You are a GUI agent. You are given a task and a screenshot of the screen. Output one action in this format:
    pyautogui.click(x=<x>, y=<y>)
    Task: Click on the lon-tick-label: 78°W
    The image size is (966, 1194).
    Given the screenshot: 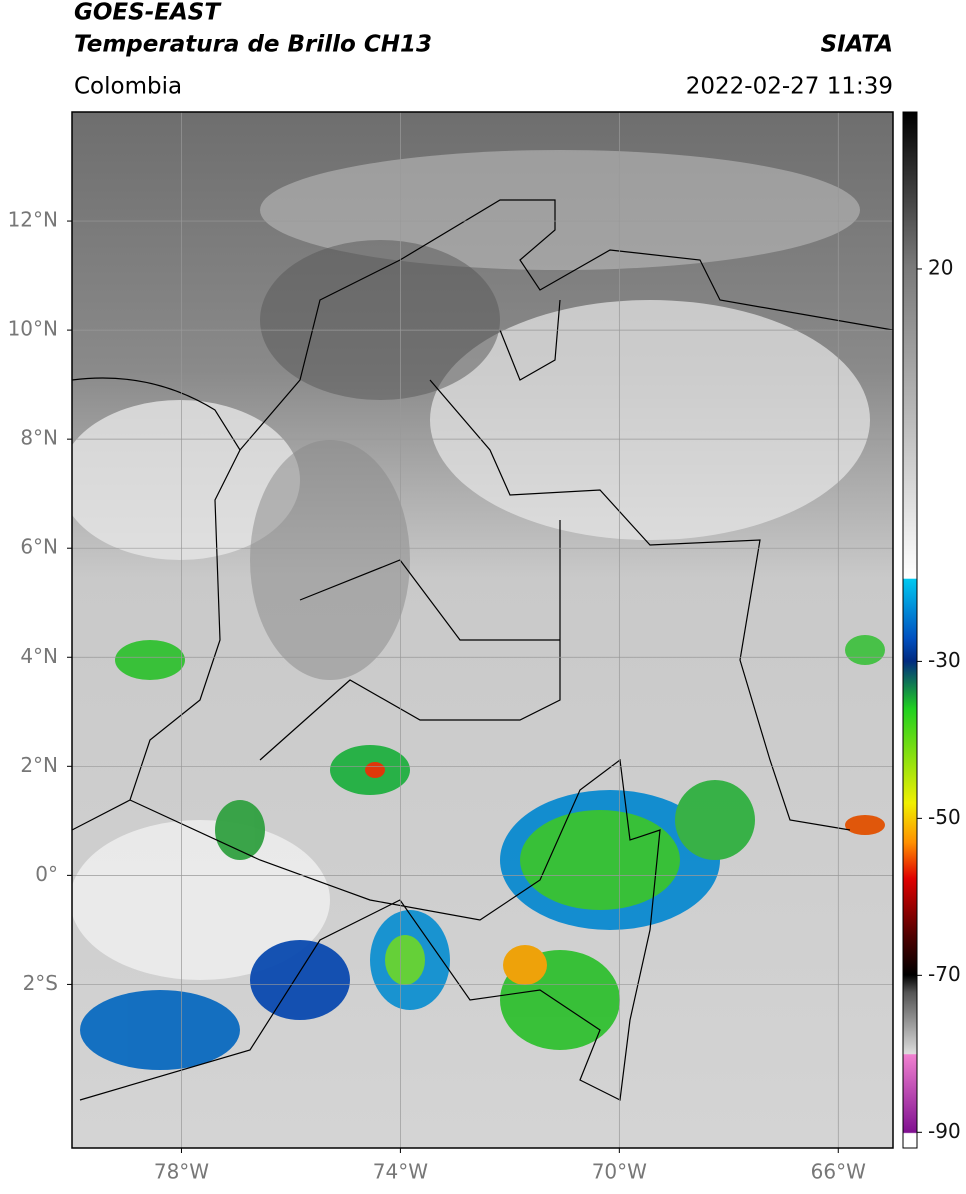 What is the action you would take?
    pyautogui.click(x=181, y=1172)
    